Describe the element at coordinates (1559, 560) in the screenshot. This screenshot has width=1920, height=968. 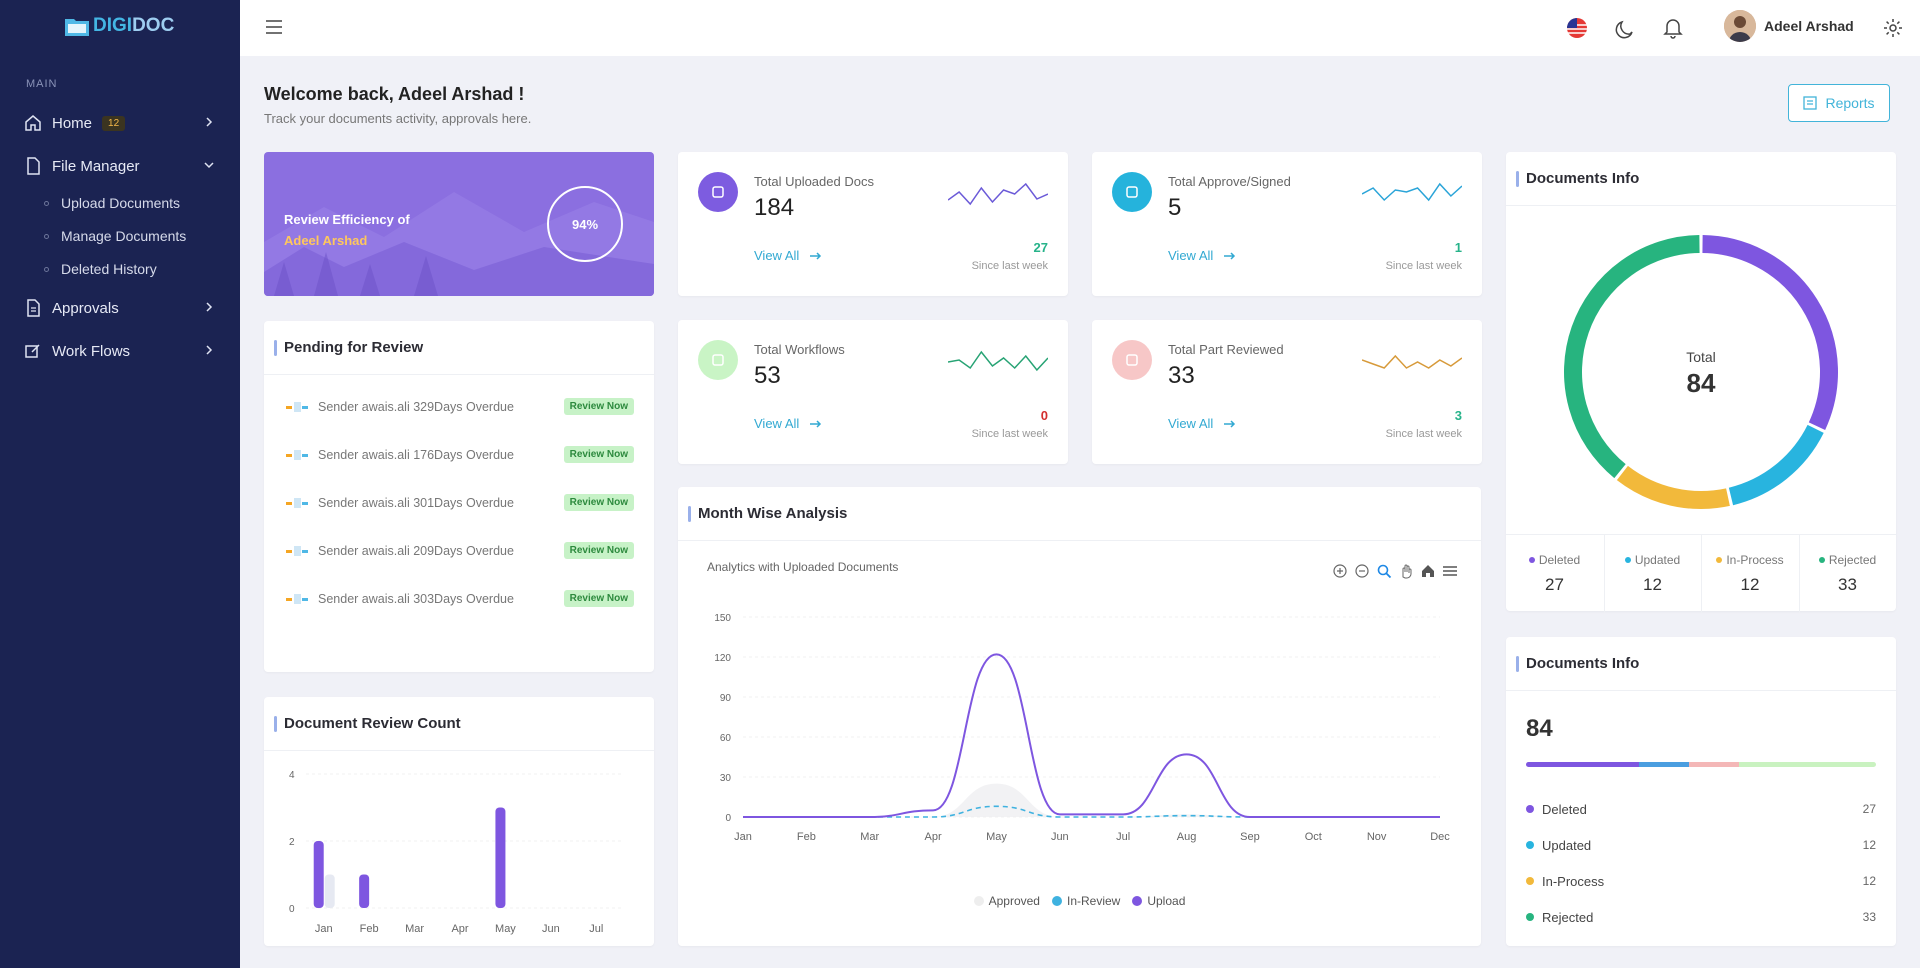
I see `documents-stat-text: Deleted` at that location.